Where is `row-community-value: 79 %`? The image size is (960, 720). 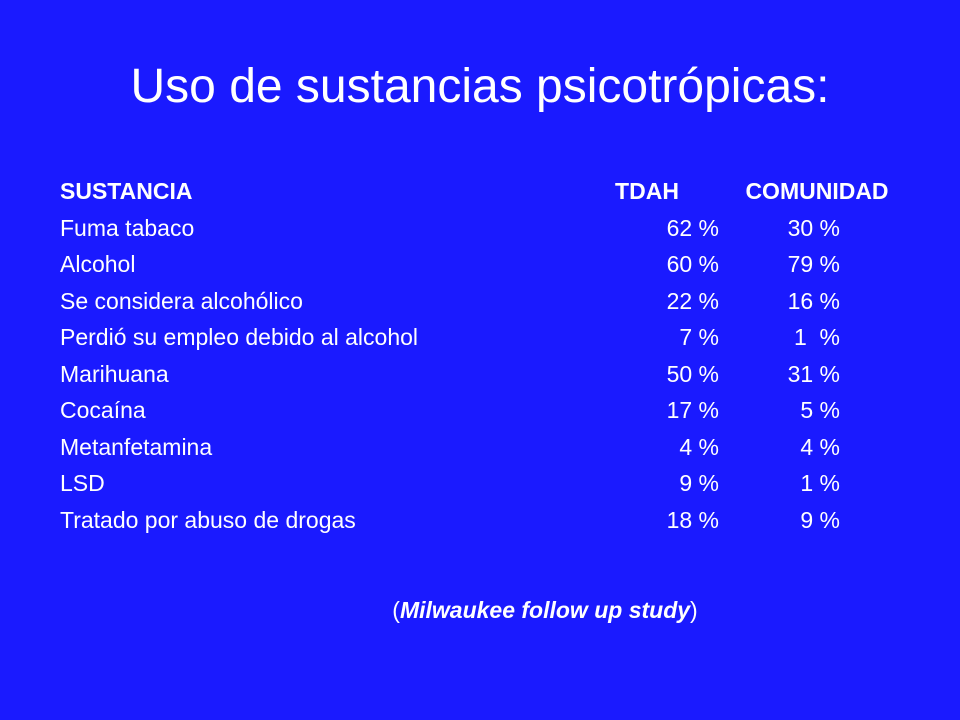 row-community-value: 79 % is located at coordinates (813, 264).